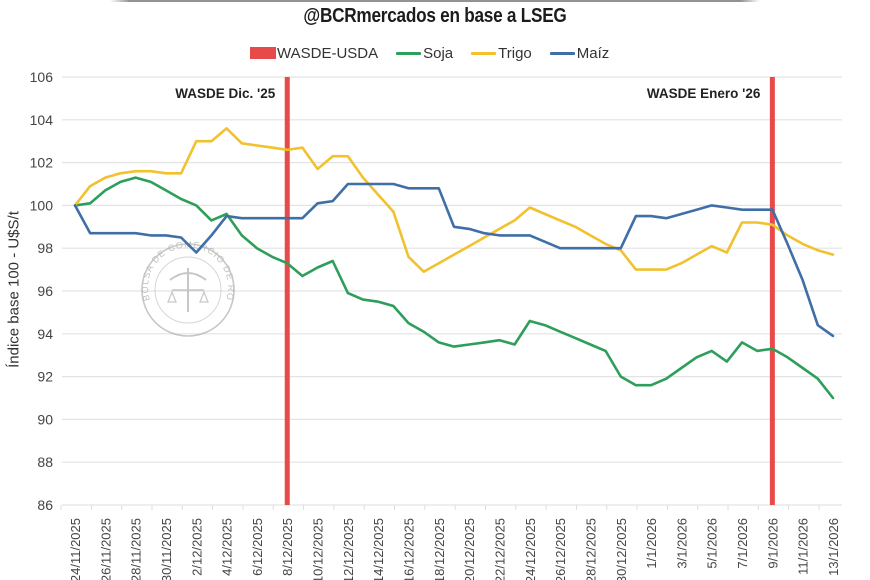 Image resolution: width=870 pixels, height=580 pixels. Describe the element at coordinates (118, 151) in the screenshot. I see `svg-text: BOLSA DE COMERCIO DE ROSARIO` at that location.